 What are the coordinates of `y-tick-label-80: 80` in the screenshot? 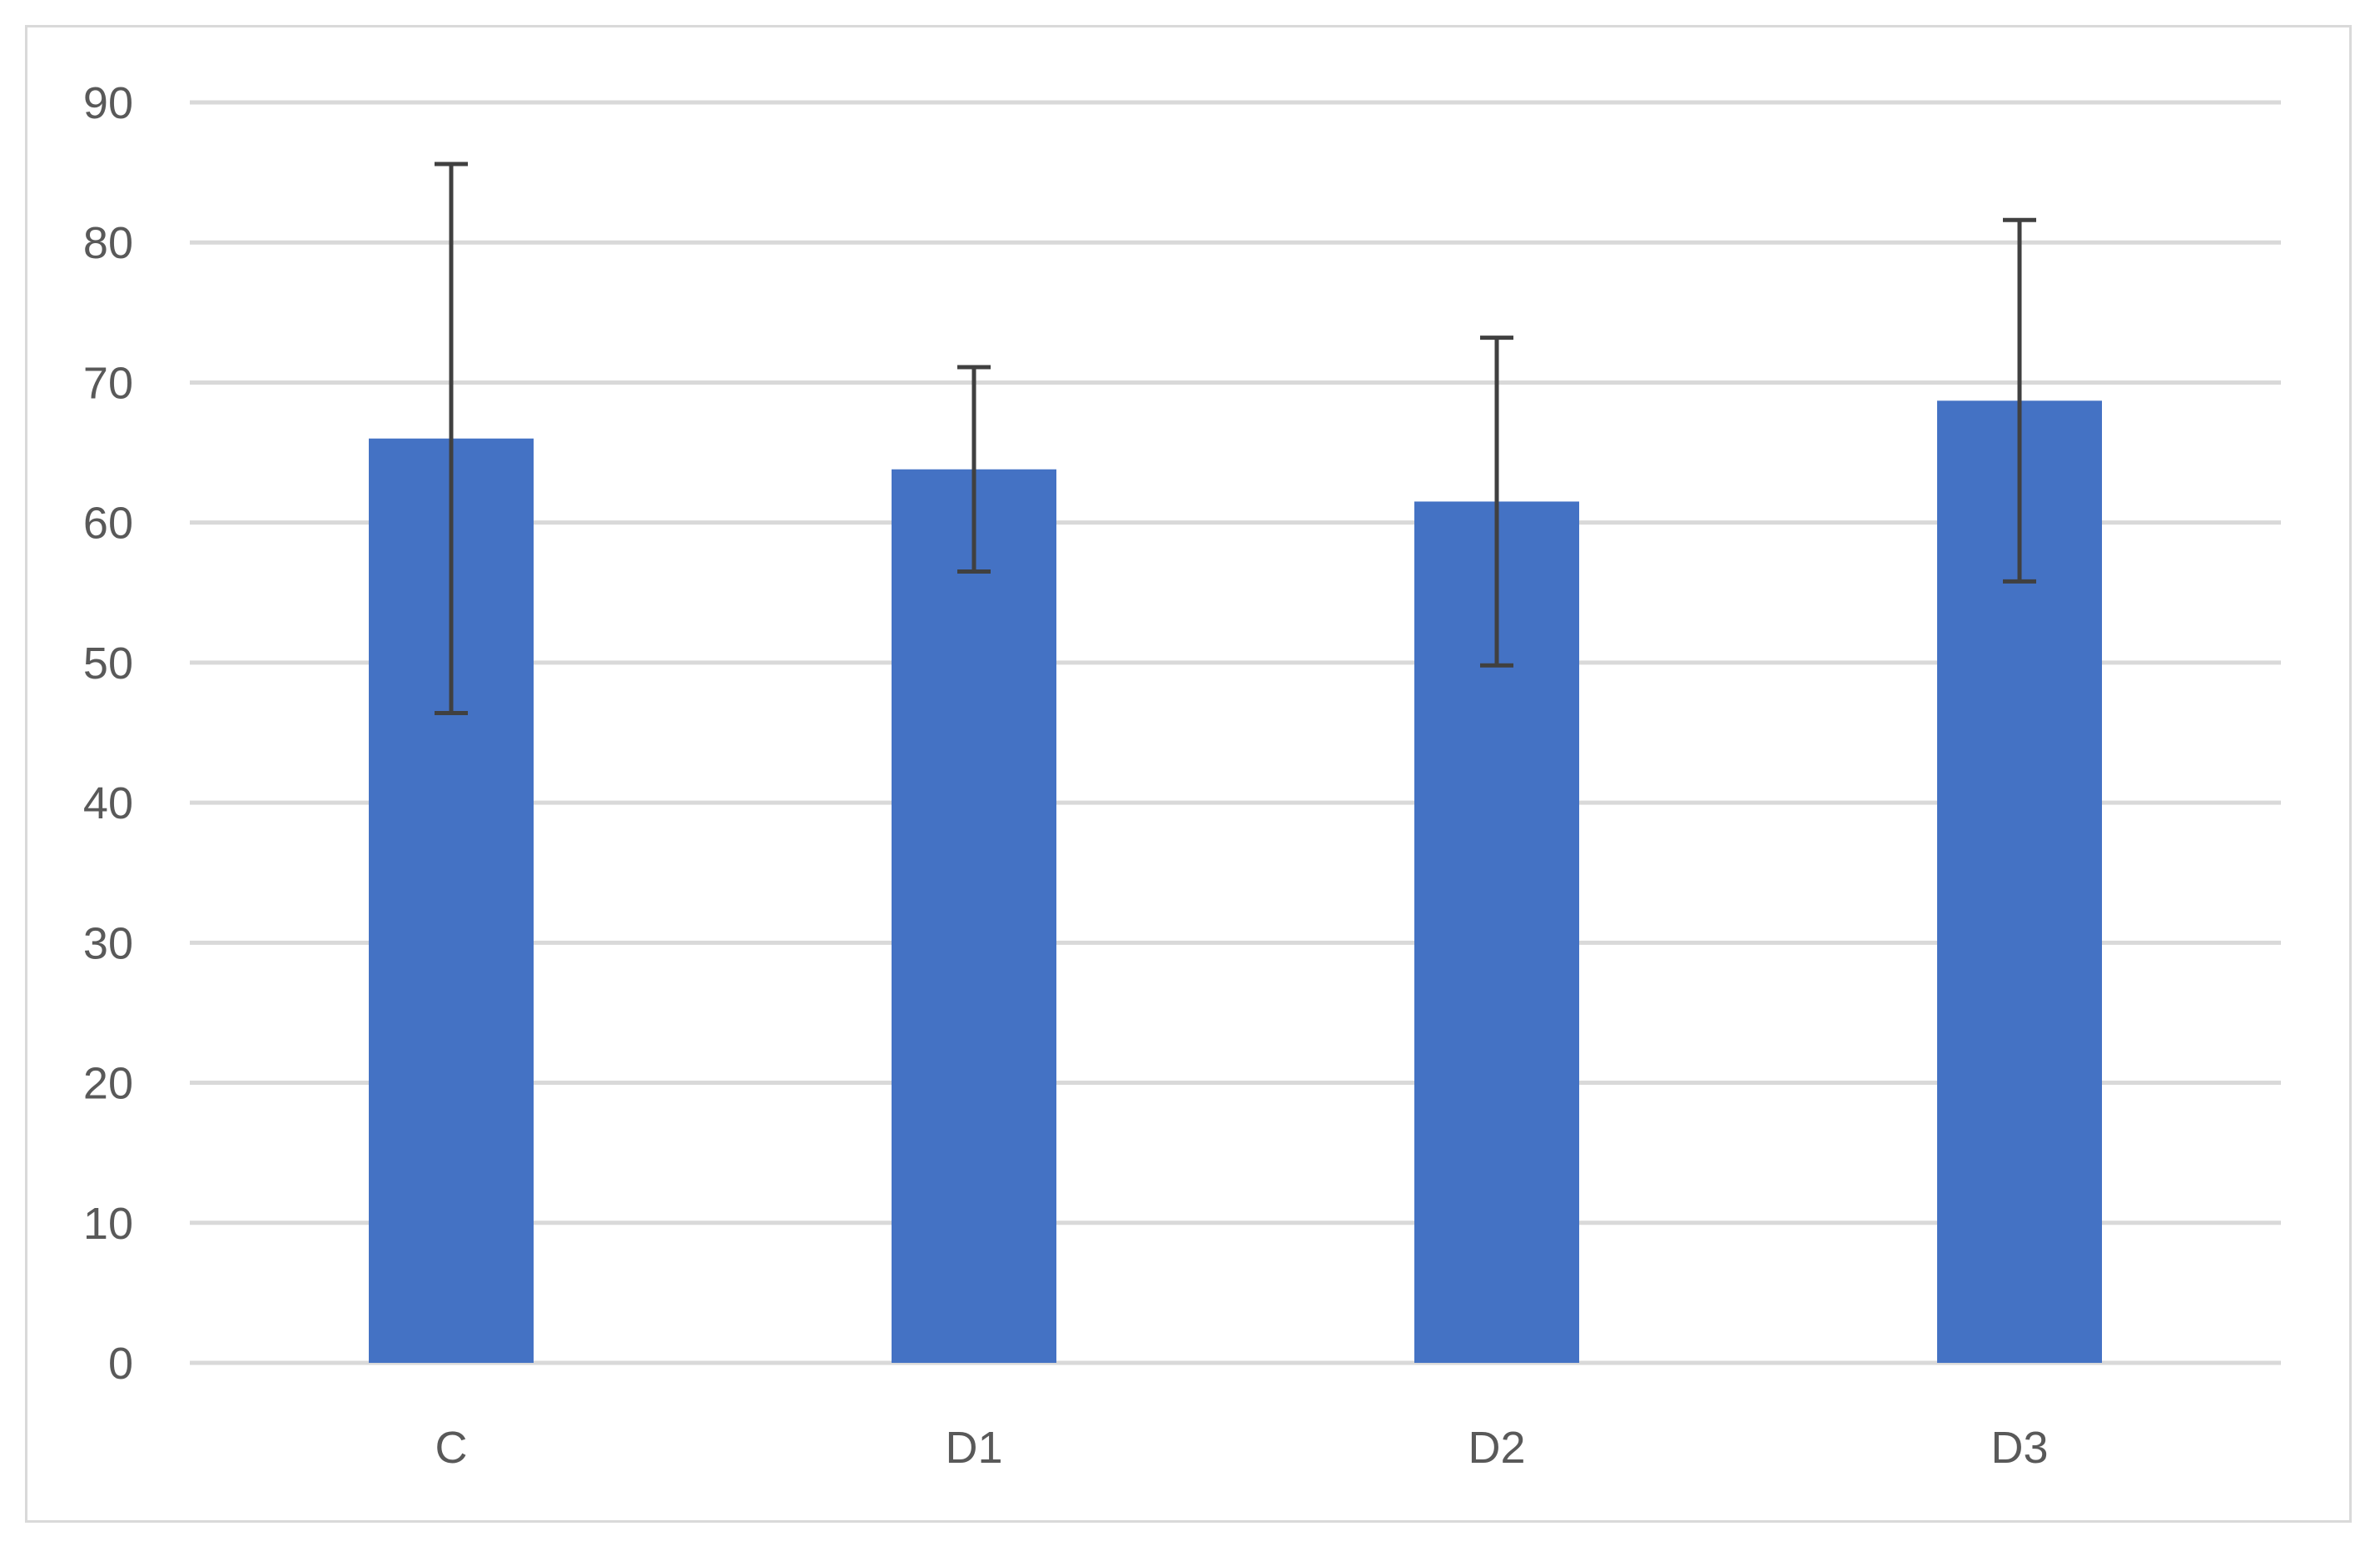 It's located at (108, 243).